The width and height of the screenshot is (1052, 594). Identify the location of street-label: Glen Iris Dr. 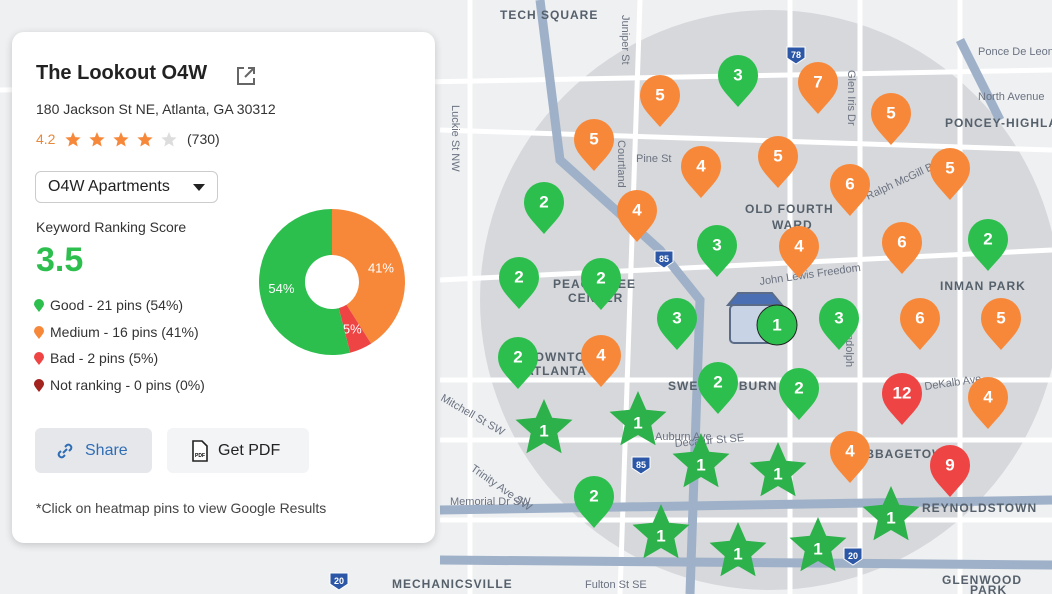
(851, 98).